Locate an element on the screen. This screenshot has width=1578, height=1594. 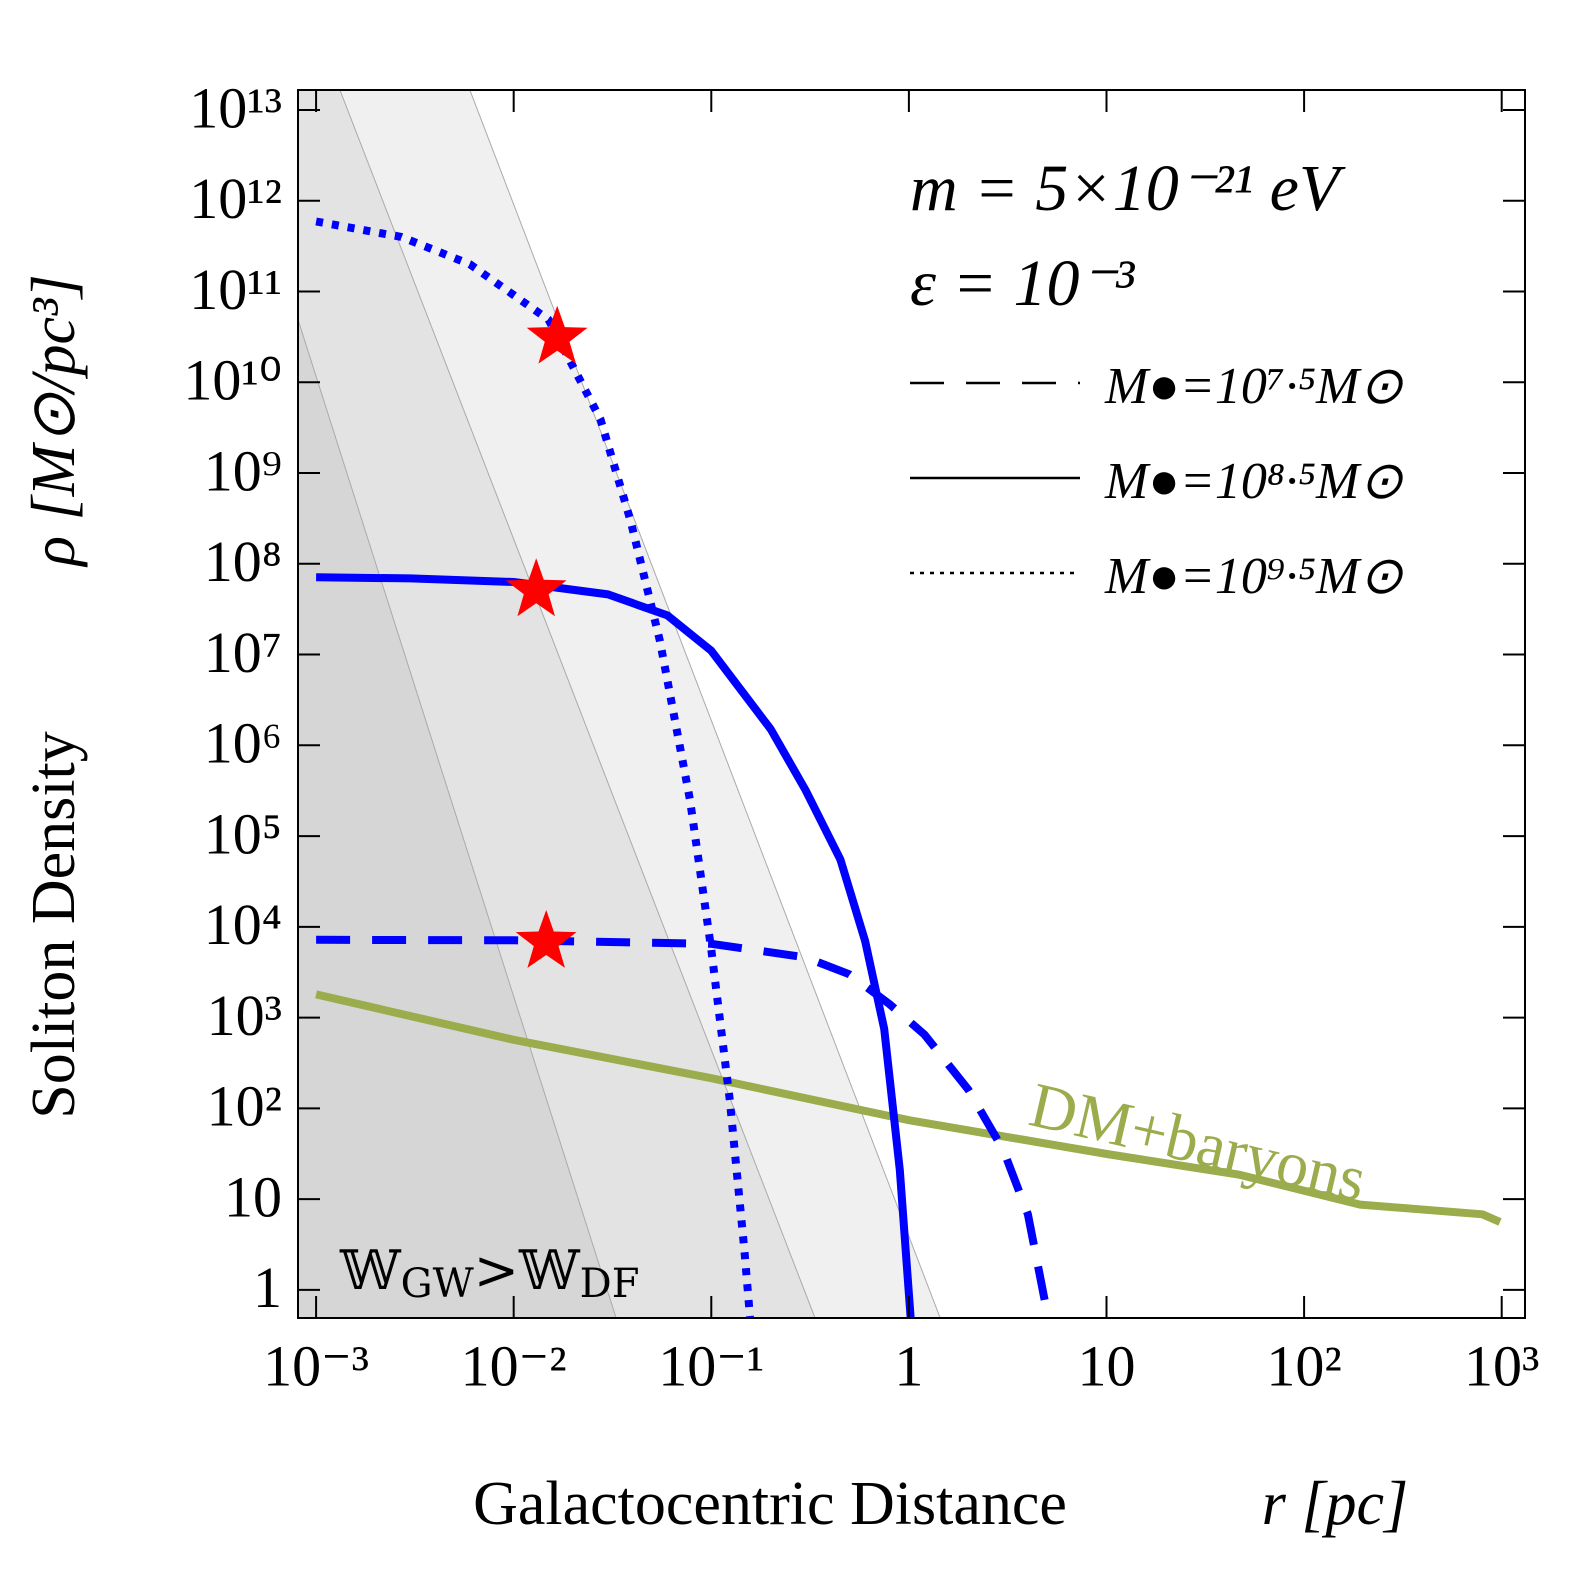
y-tick-label: 10⁵ is located at coordinates (243, 833).